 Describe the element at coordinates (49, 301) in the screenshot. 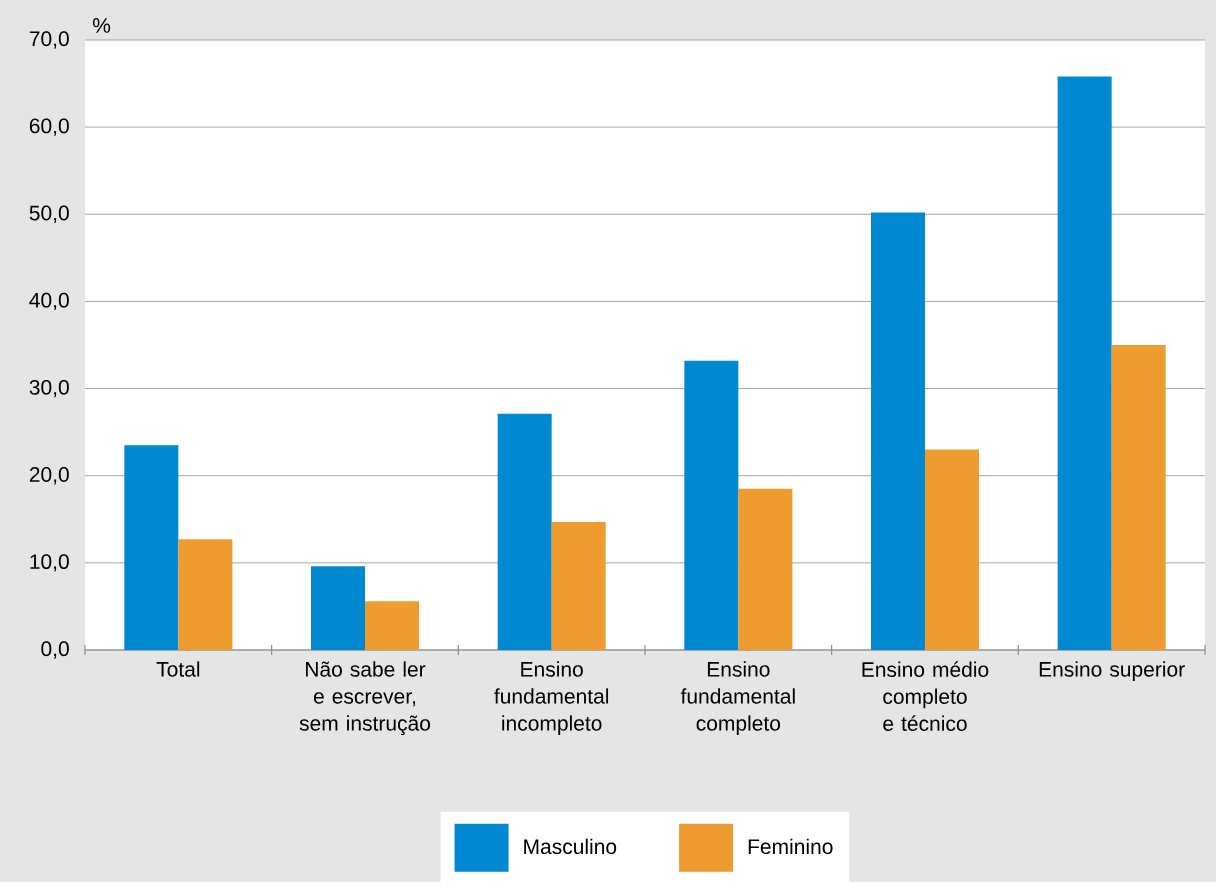

I see `y-tick-label: 40,0` at that location.